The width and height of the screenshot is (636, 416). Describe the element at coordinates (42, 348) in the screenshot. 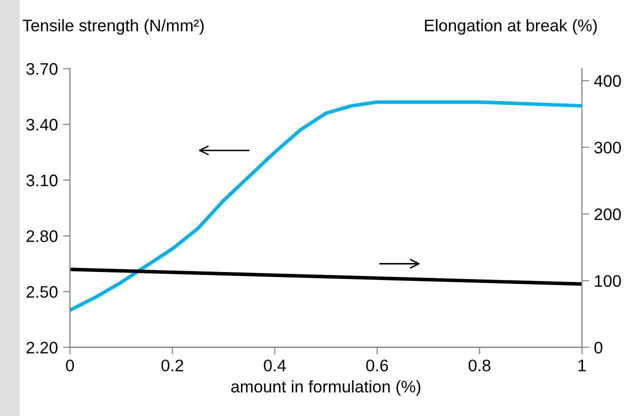

I see `y-tick-label: 2.20` at that location.